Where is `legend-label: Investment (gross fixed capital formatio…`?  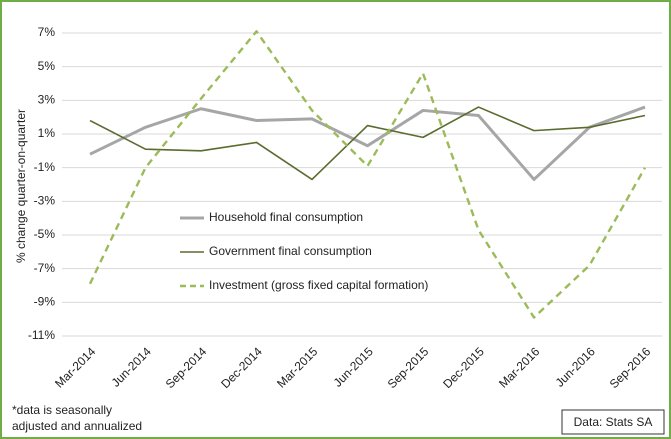 legend-label: Investment (gross fixed capital formatio… is located at coordinates (318, 285).